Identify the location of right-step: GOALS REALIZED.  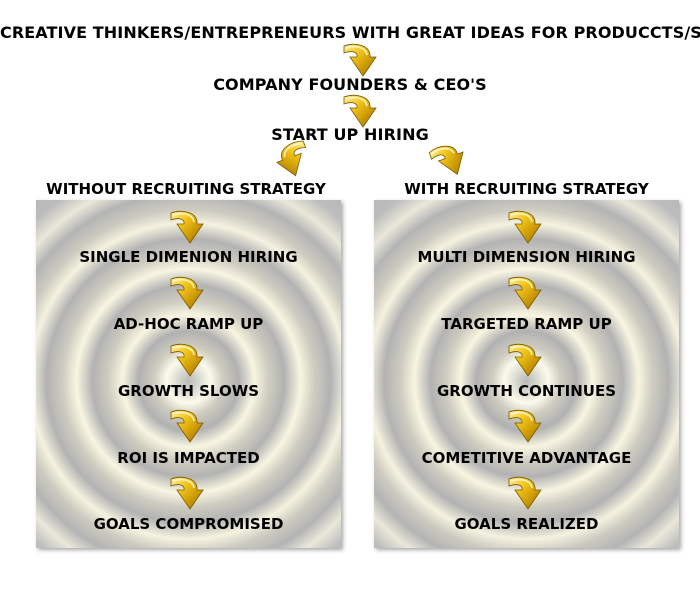
(526, 524).